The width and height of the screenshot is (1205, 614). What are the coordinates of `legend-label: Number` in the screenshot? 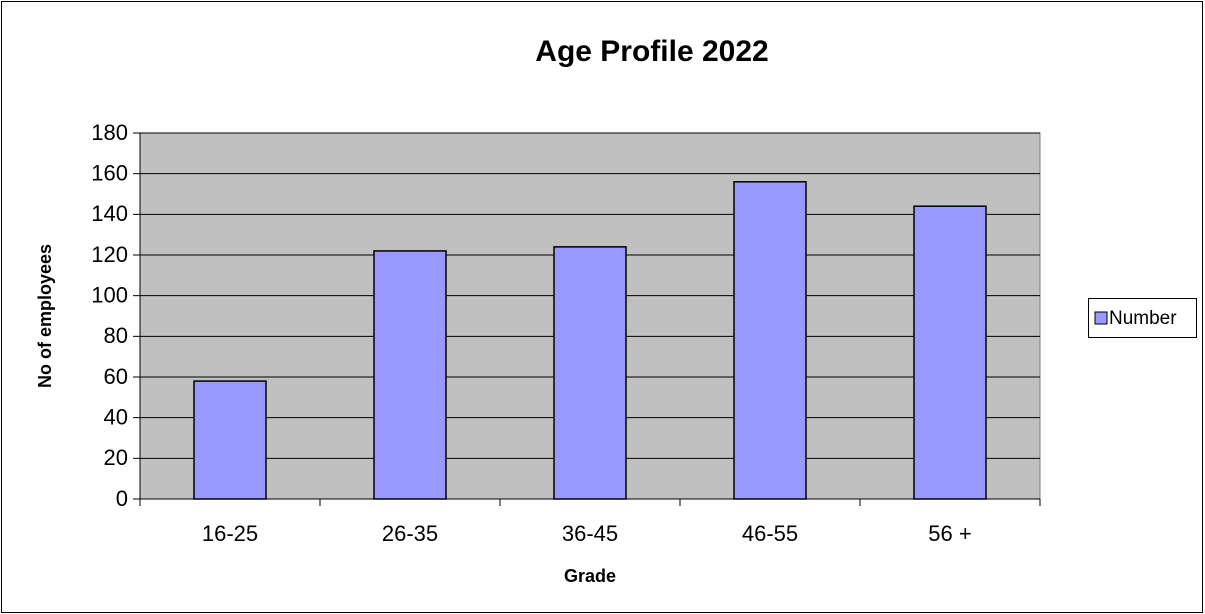 It's located at (1143, 318).